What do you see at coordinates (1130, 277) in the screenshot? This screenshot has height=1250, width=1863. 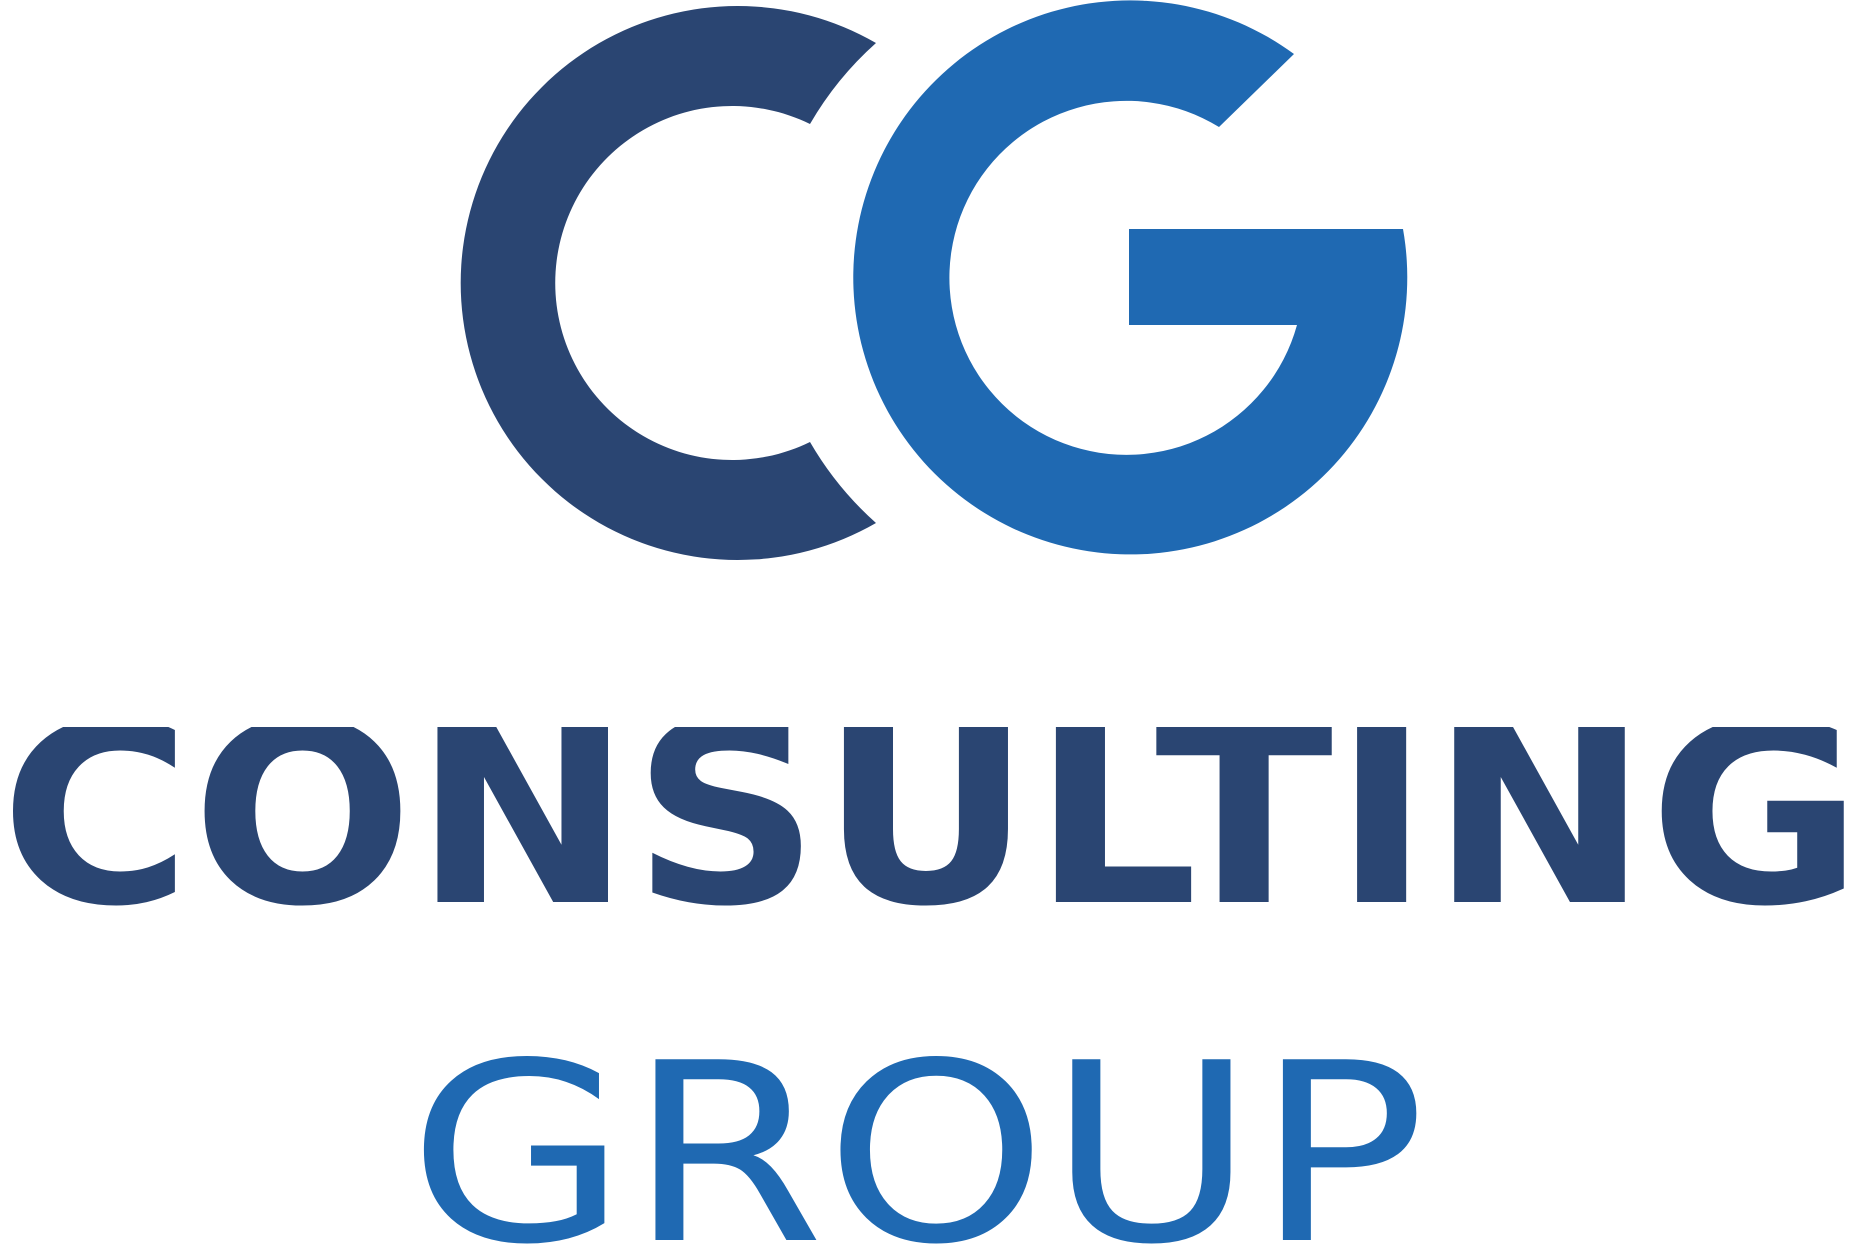 I see `monogram-letter-g` at bounding box center [1130, 277].